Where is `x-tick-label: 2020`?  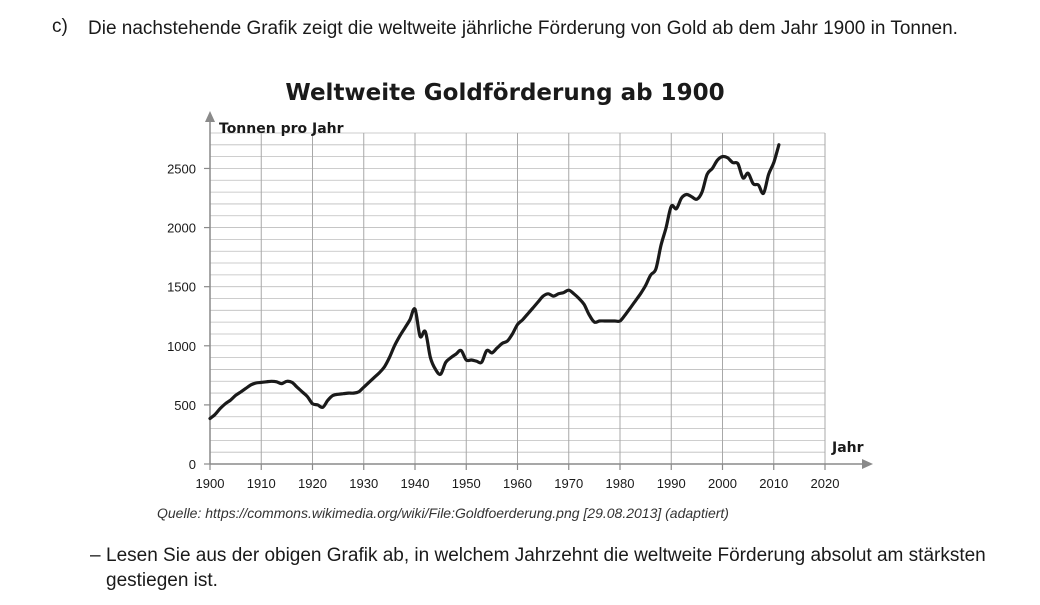
x-tick-label: 2020 is located at coordinates (825, 483).